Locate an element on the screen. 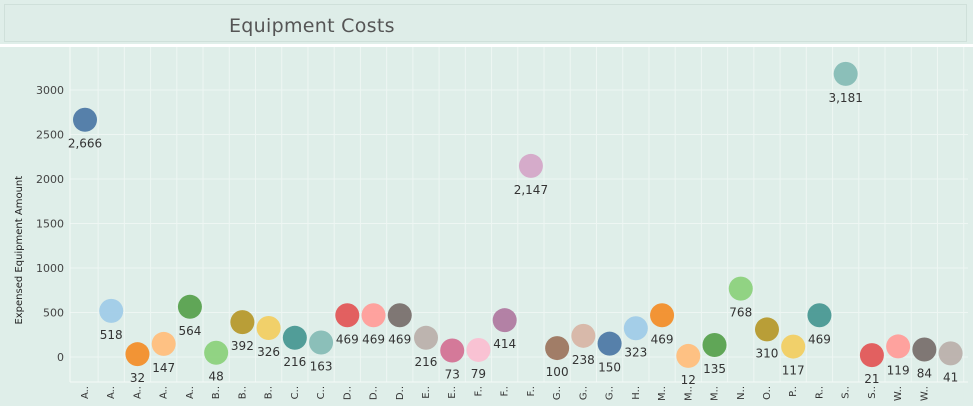 The height and width of the screenshot is (406, 973). chart-title: Equipment Costs is located at coordinates (312, 26).